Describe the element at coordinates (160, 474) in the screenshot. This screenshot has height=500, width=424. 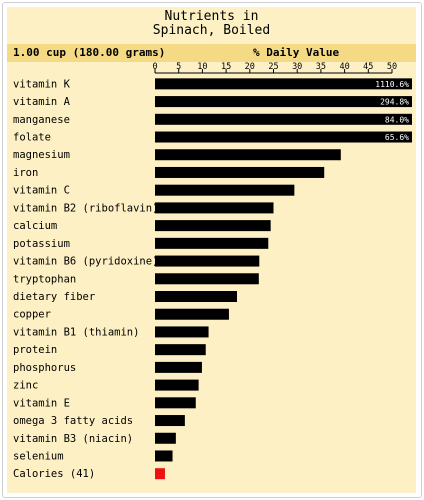
I see `calories-bar` at that location.